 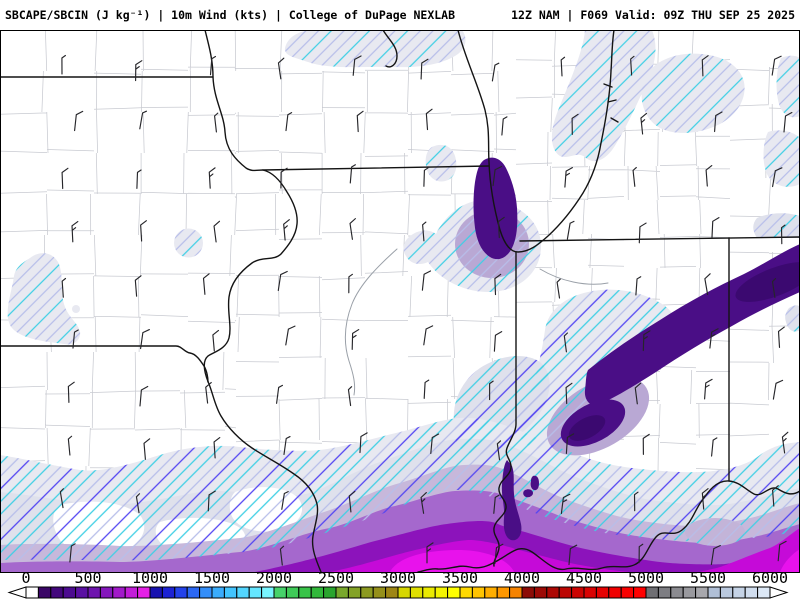 I want to click on colorbar-tick-label: 1500, so click(x=212, y=578).